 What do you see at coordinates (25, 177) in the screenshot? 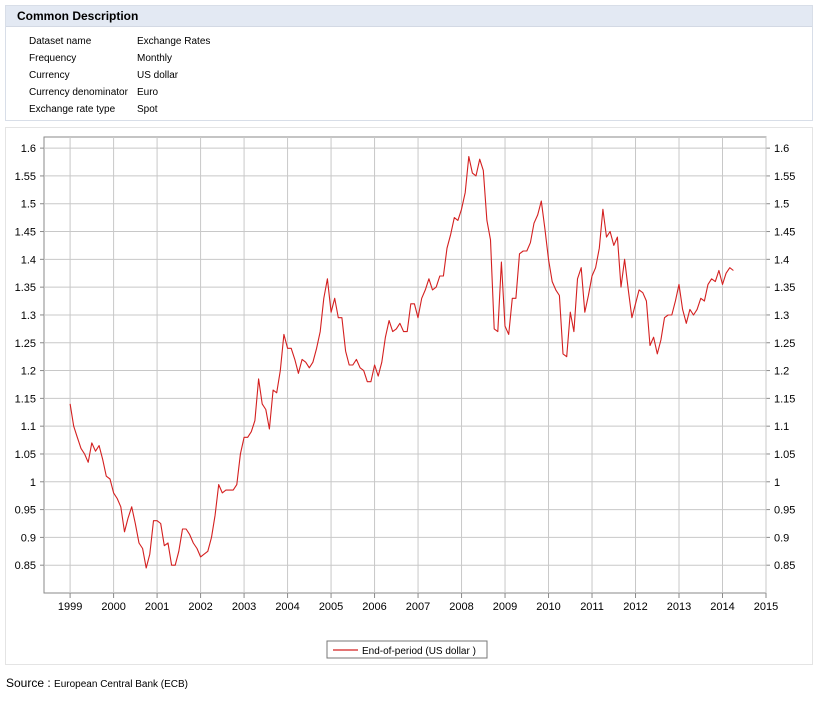
I see `y-tick-label: 1.55` at bounding box center [25, 177].